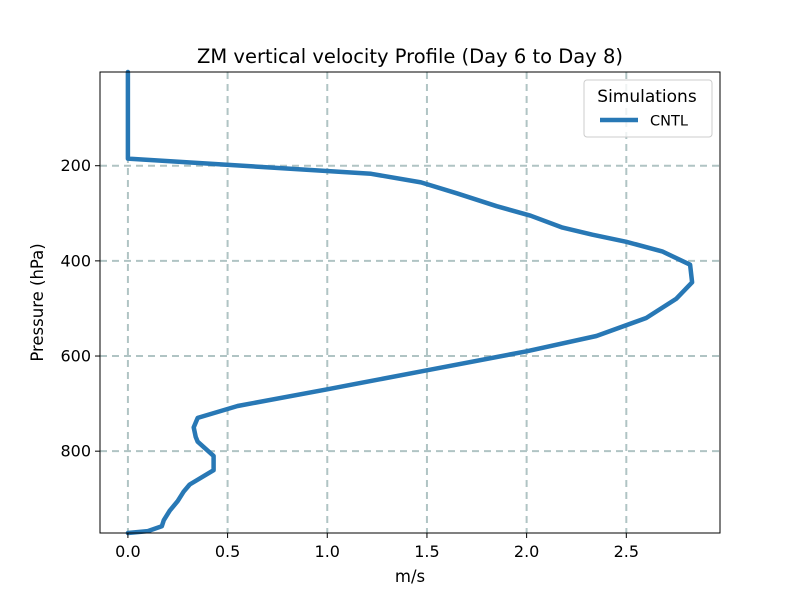  I want to click on x-tick-label: 0.5, so click(227, 551).